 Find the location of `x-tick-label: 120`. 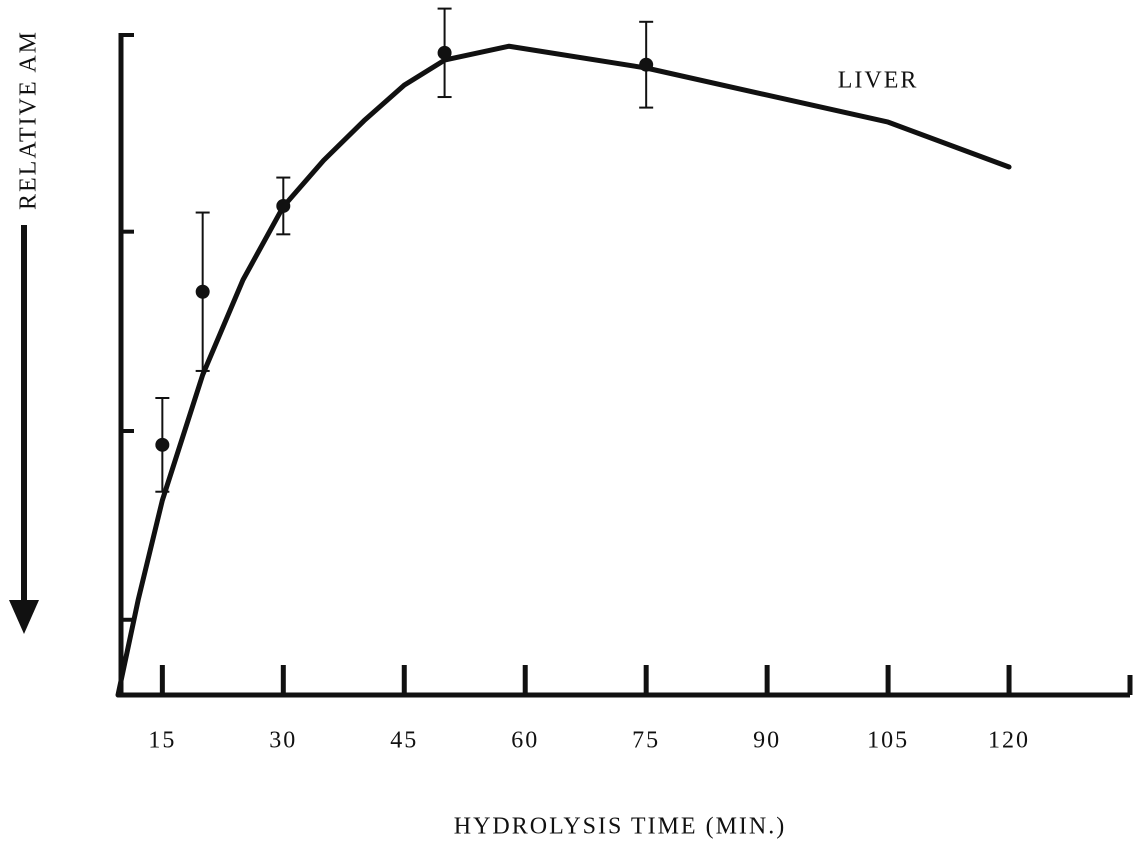

x-tick-label: 120 is located at coordinates (1009, 741).